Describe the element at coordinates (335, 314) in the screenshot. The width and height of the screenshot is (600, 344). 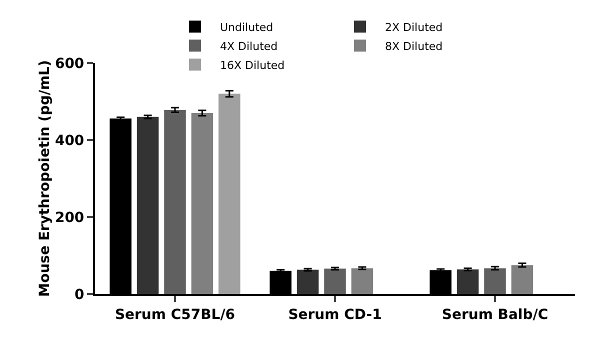
I see `x-tick-label: Serum CD-1` at that location.